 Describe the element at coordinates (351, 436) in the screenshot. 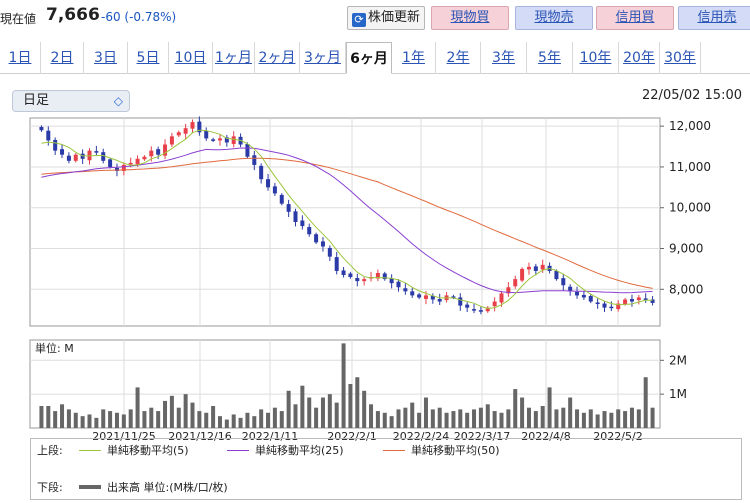

I see `date-label: 2022/2/1` at that location.